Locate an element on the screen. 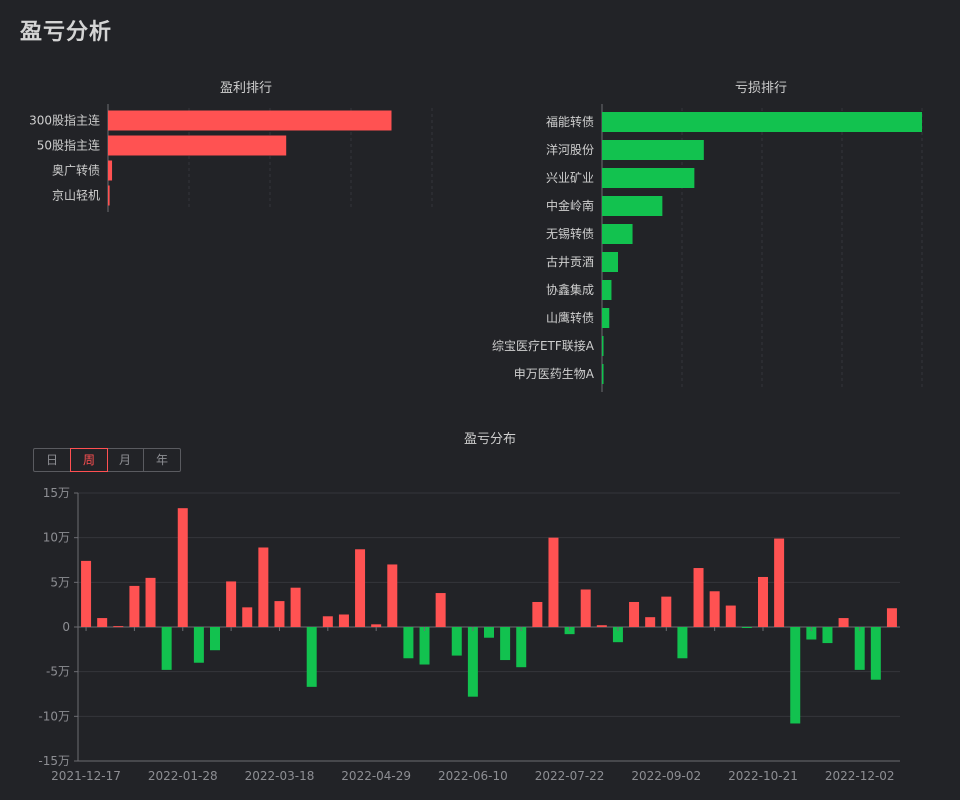  category-label: 综宝医疗ETF联接A is located at coordinates (543, 345).